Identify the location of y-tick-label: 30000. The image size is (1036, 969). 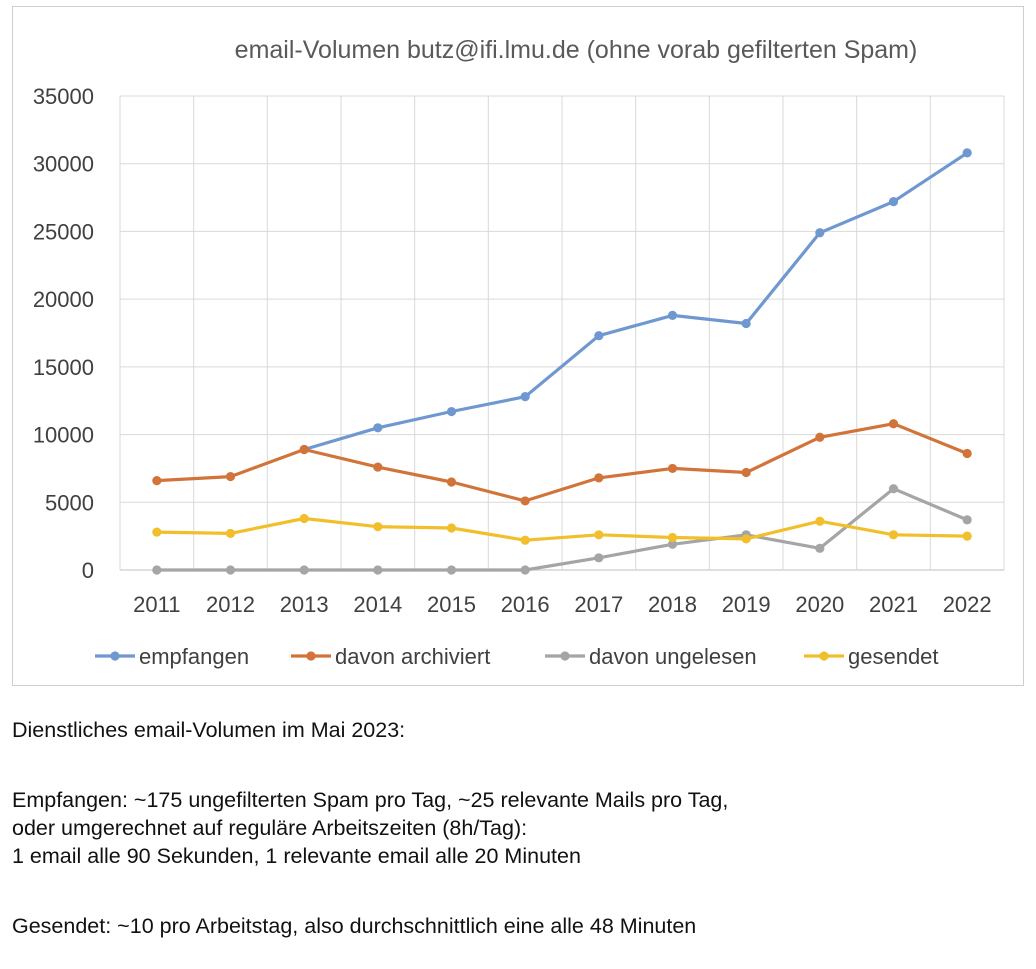
(63, 164).